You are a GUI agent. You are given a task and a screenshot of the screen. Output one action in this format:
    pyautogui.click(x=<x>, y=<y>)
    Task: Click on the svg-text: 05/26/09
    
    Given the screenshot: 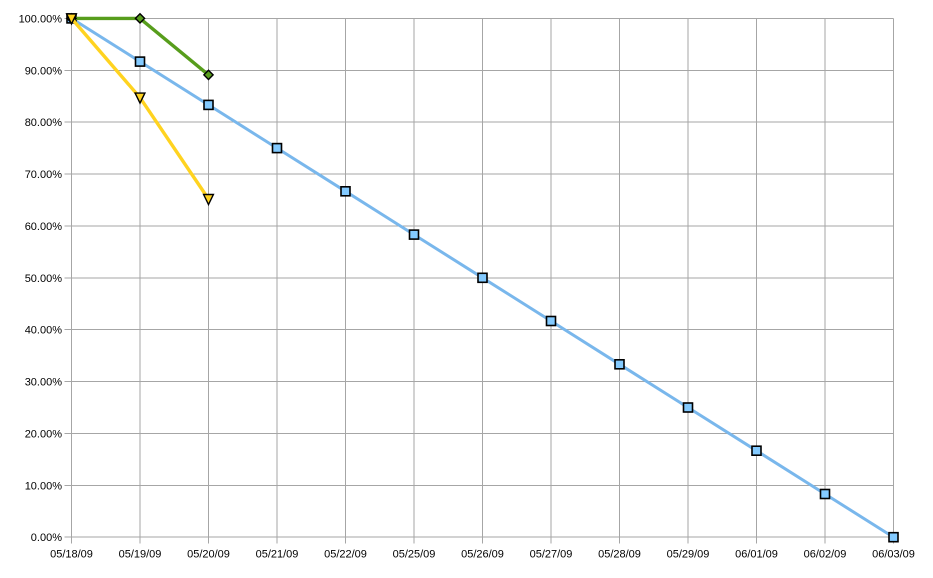 What is the action you would take?
    pyautogui.click(x=482, y=555)
    